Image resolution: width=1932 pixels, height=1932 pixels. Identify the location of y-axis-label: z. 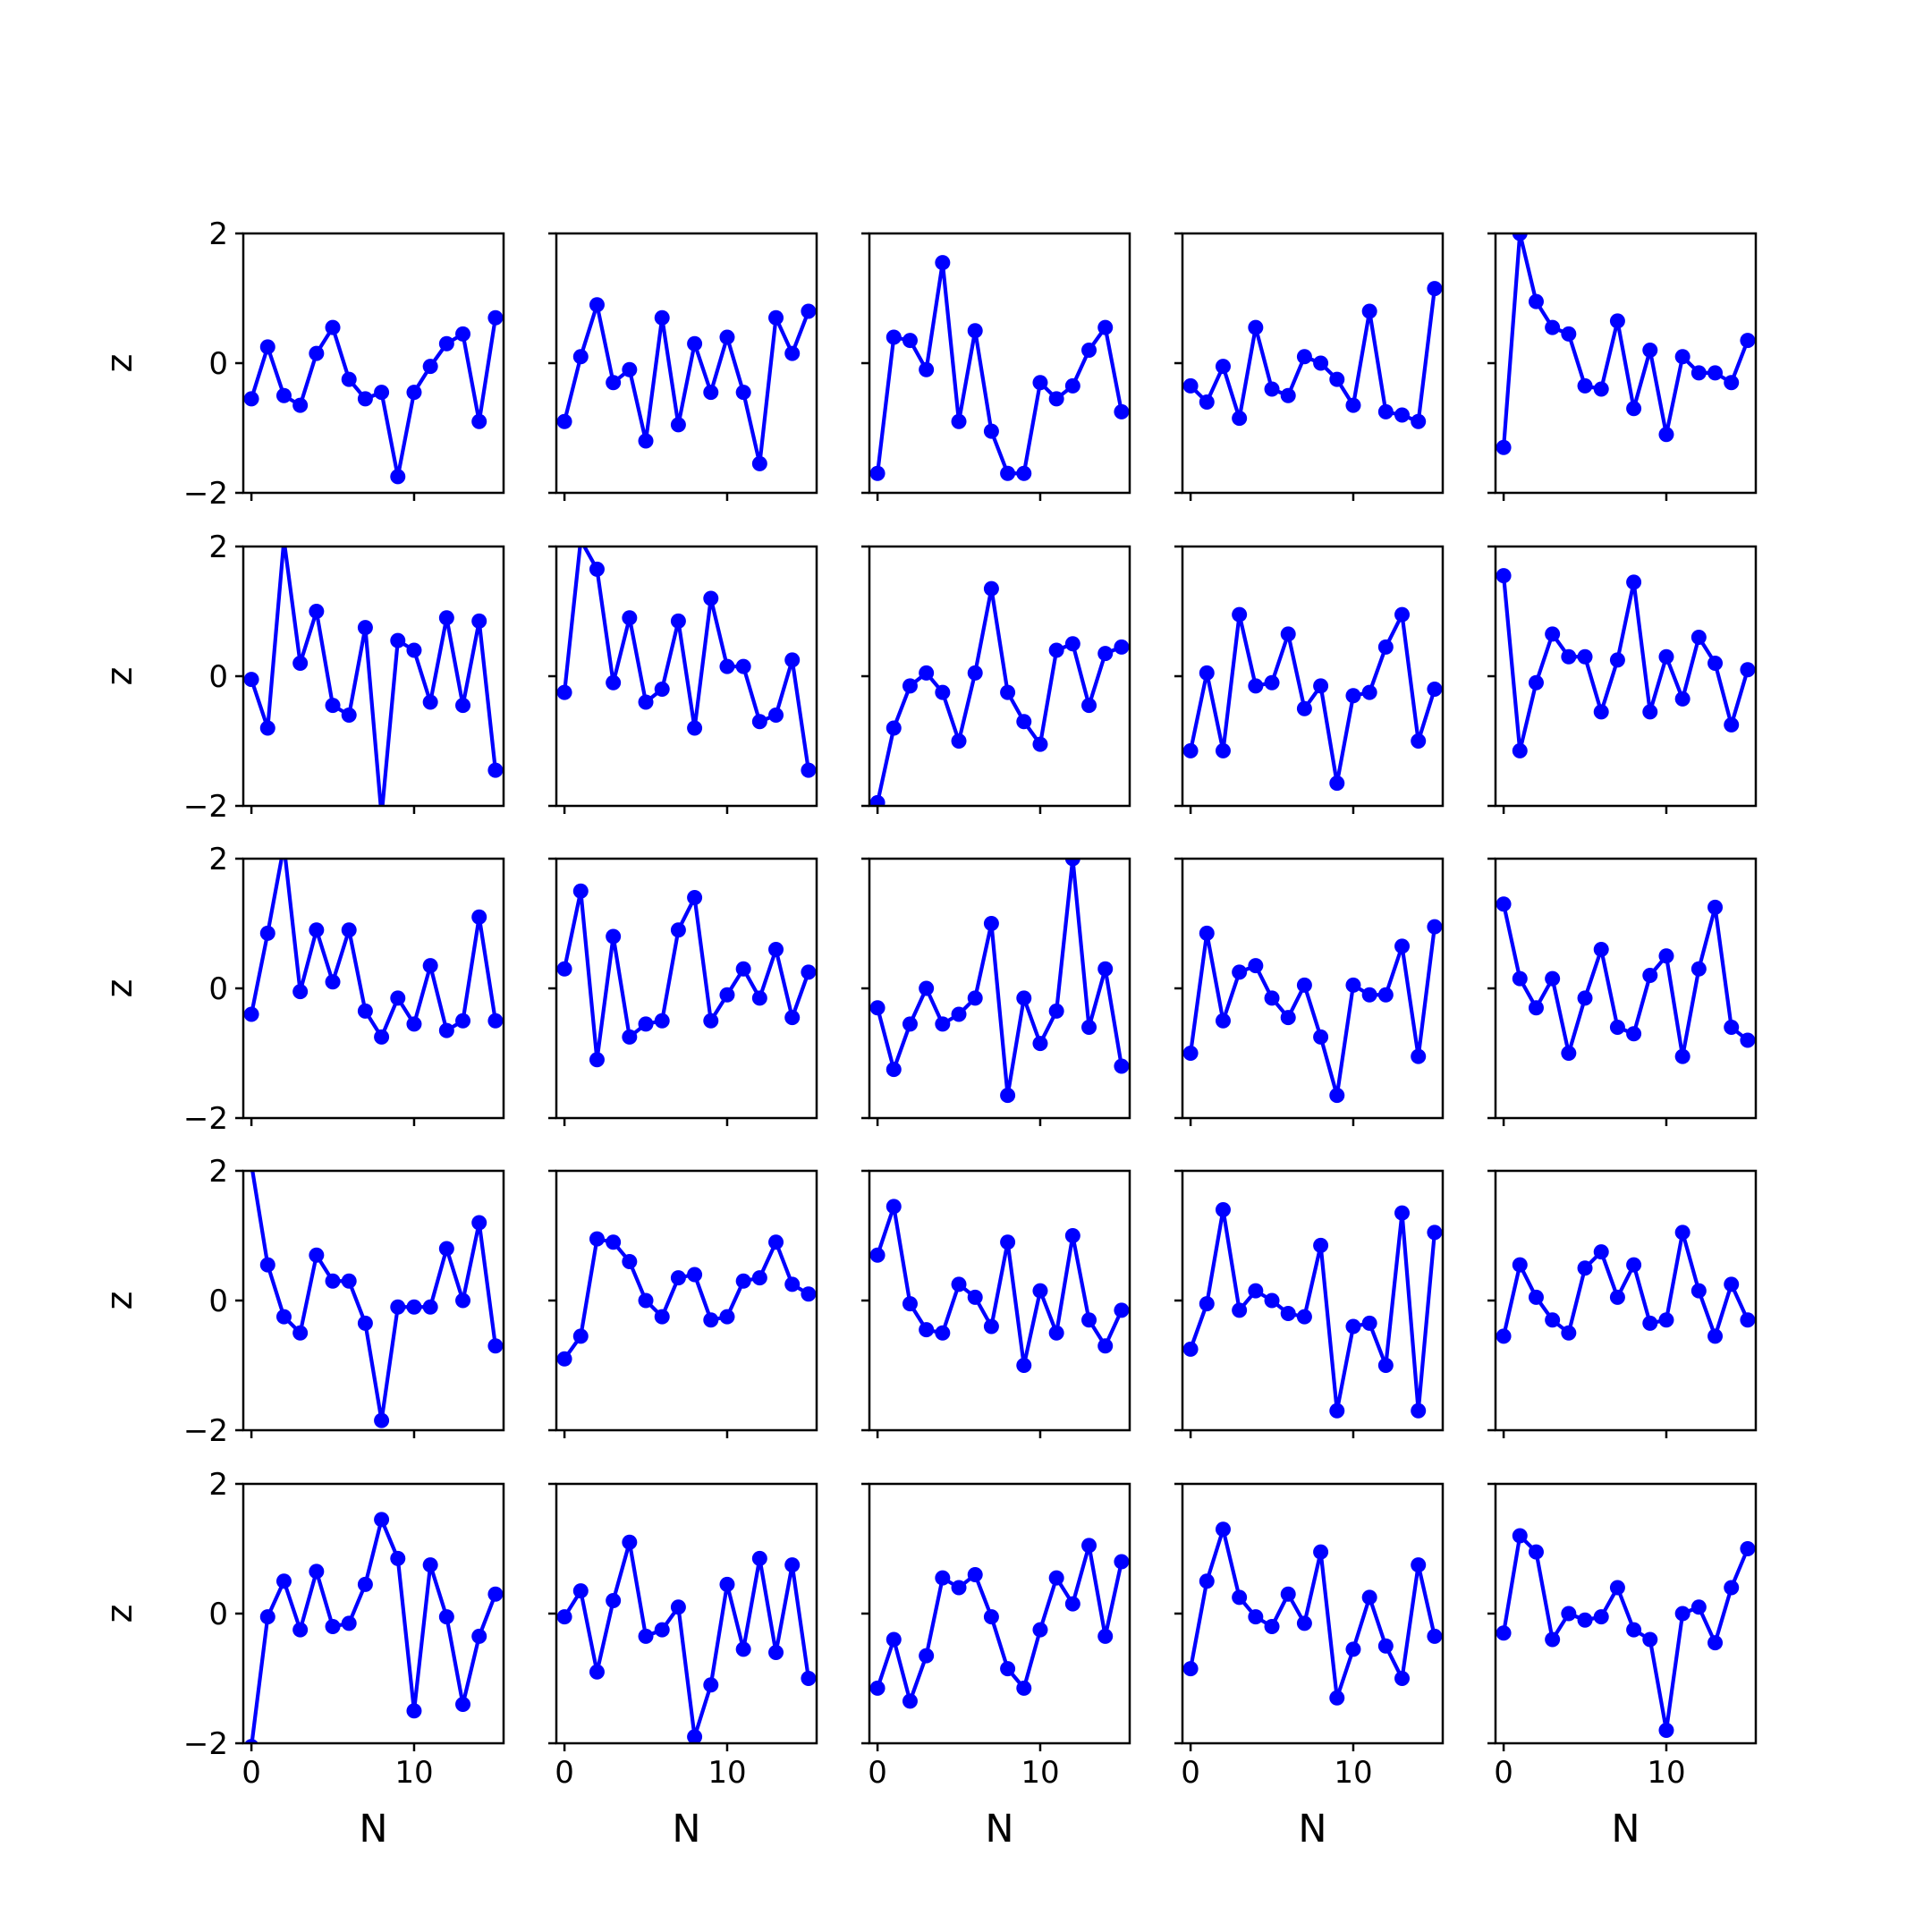
(119, 363).